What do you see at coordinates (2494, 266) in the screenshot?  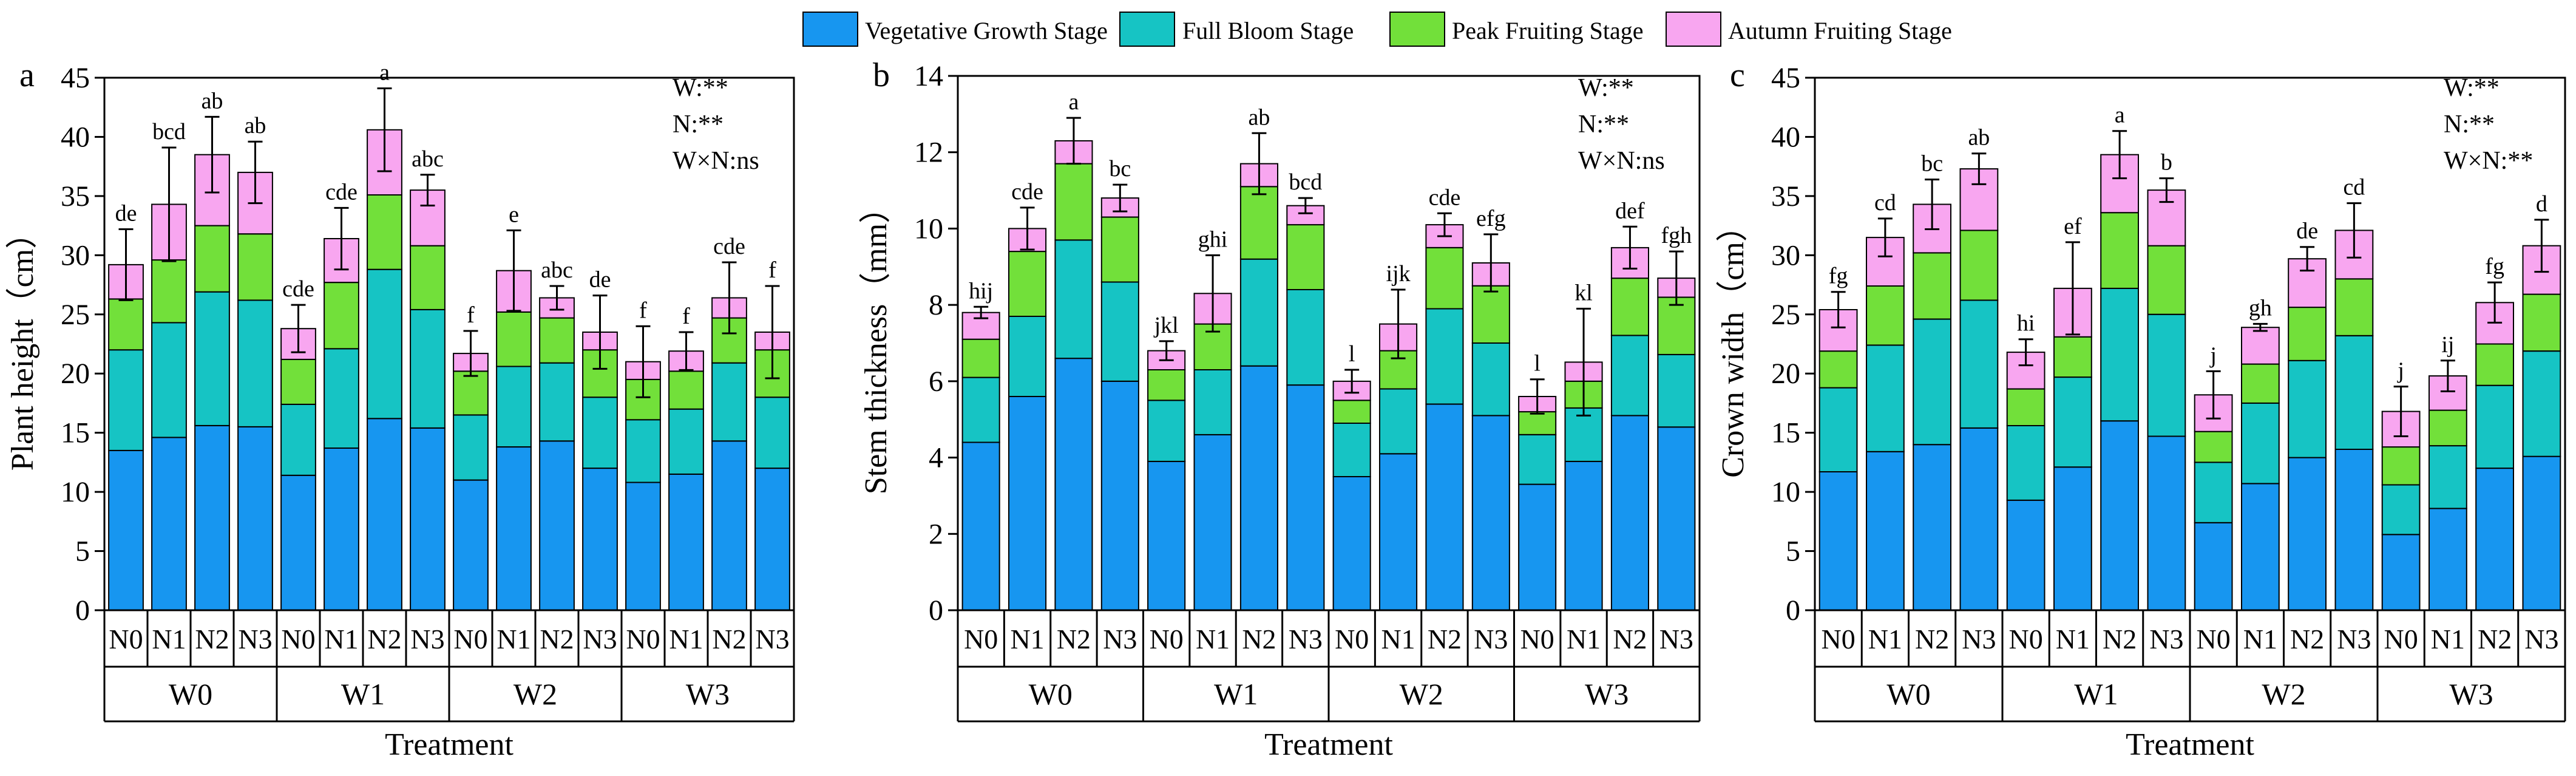 I see `significance-letter: fg` at bounding box center [2494, 266].